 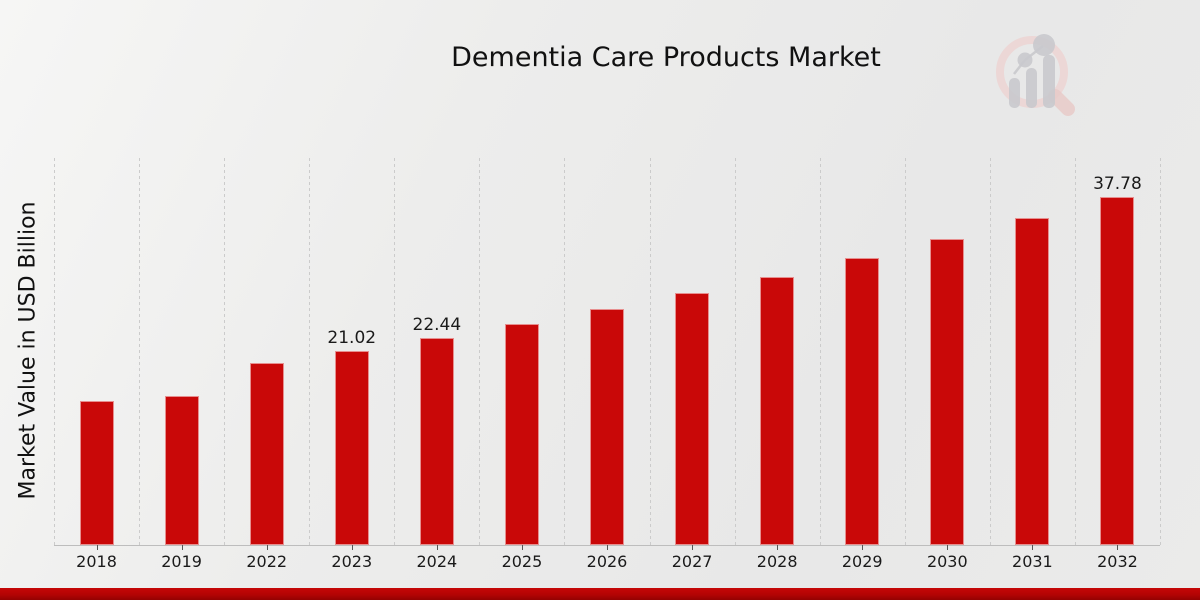 I want to click on x-tick-label-2029: 2029, so click(x=862, y=561).